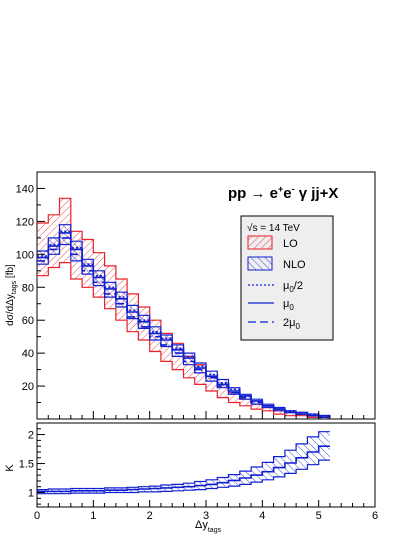 This screenshot has width=415, height=537. Describe the element at coordinates (215, 530) in the screenshot. I see `x-axis-label-sub: tags` at that location.